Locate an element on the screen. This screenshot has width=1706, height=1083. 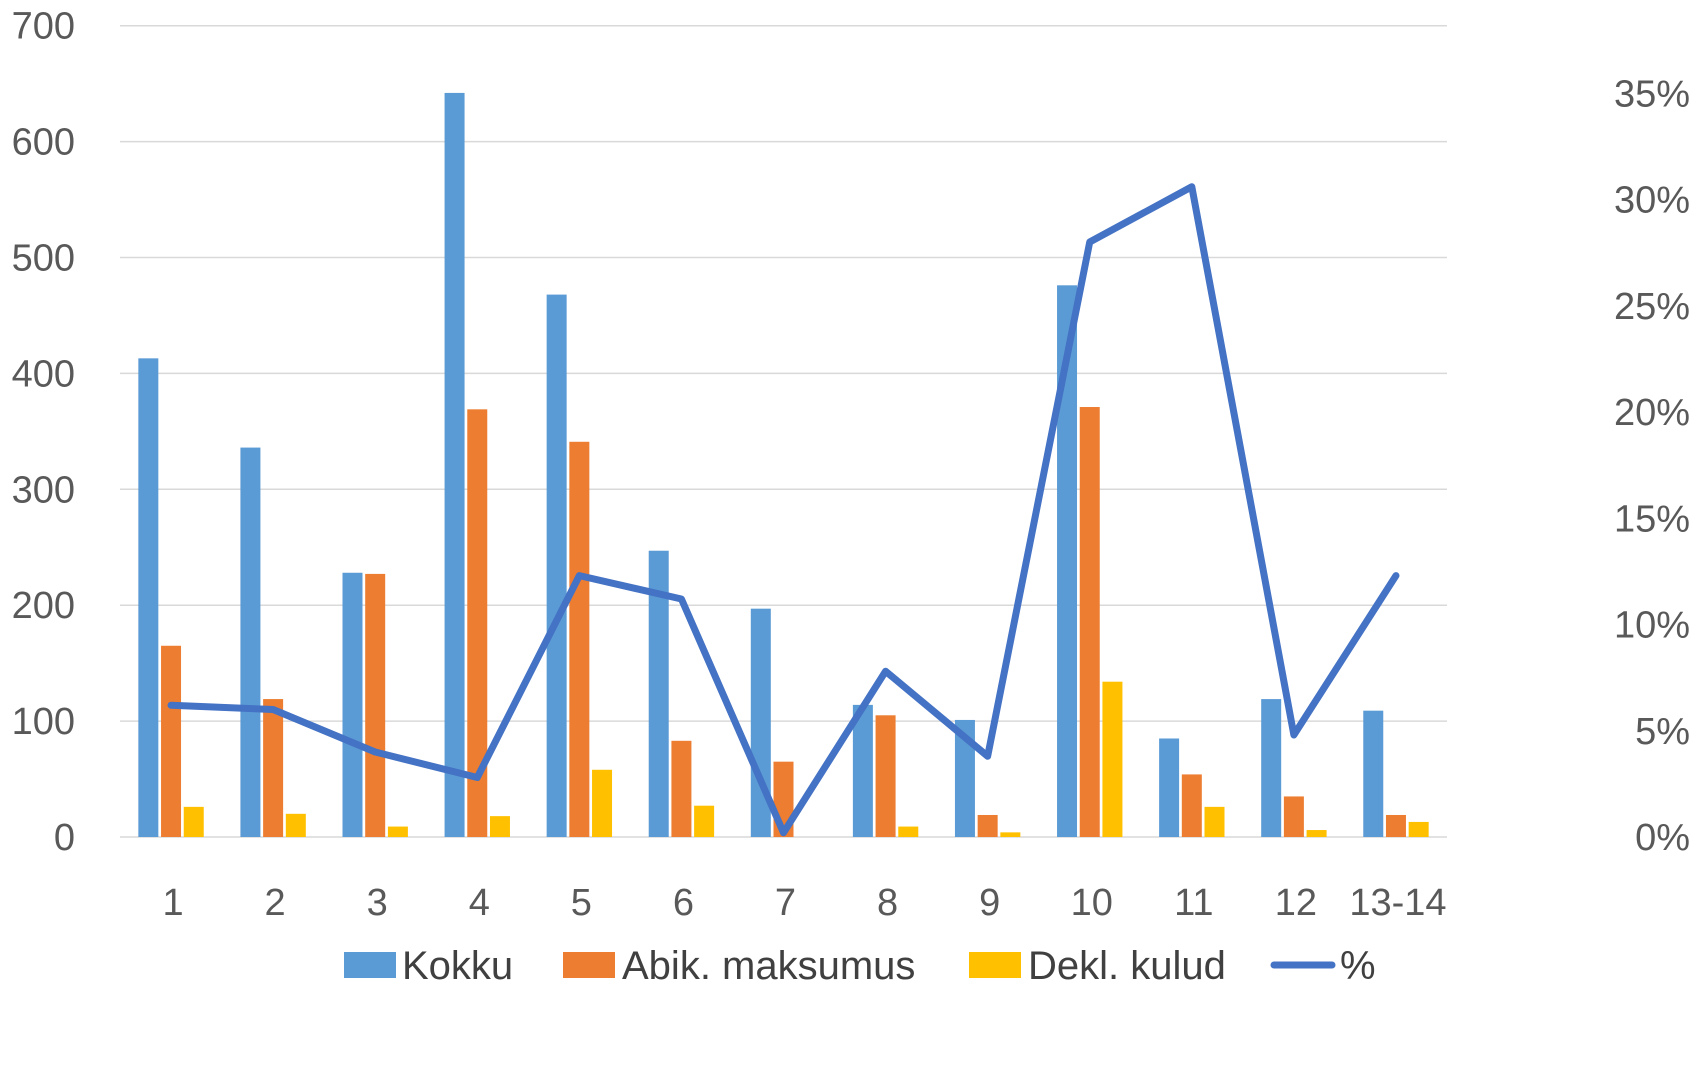
y-left-tick-label: 700 is located at coordinates (43, 27).